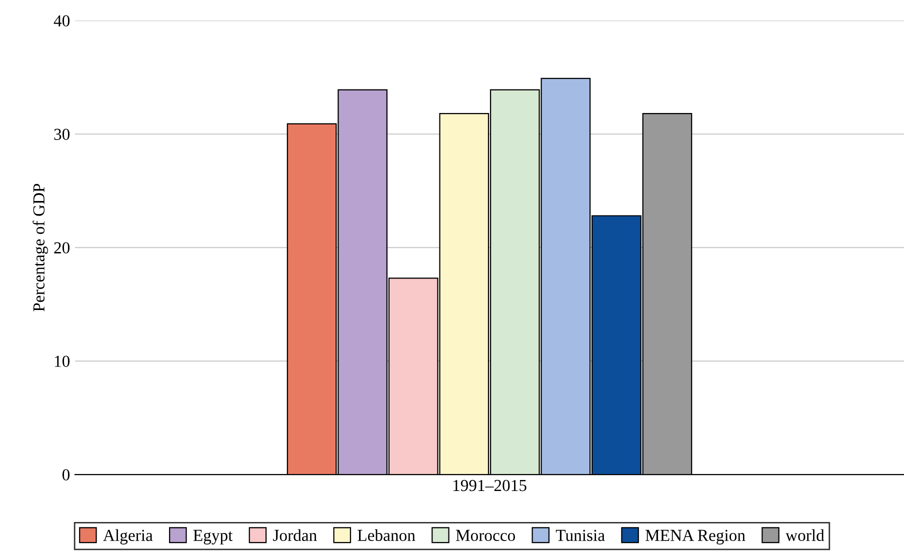 The height and width of the screenshot is (555, 904). Describe the element at coordinates (805, 535) in the screenshot. I see `legend-label: world` at that location.